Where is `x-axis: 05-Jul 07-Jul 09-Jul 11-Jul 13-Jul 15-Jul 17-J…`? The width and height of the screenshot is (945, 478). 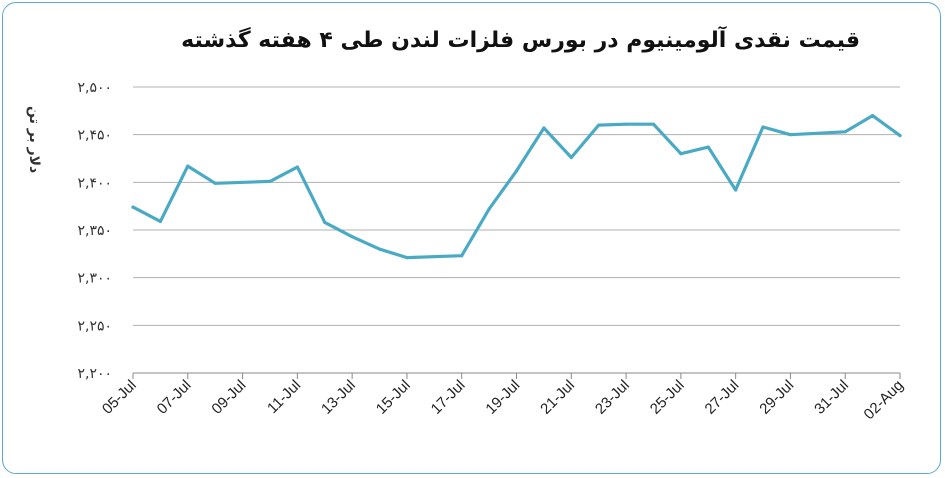
x-axis: 05-Jul 07-Jul 09-Jul 11-Jul 13-Jul 15-Jul 17-J… is located at coordinates (503, 397).